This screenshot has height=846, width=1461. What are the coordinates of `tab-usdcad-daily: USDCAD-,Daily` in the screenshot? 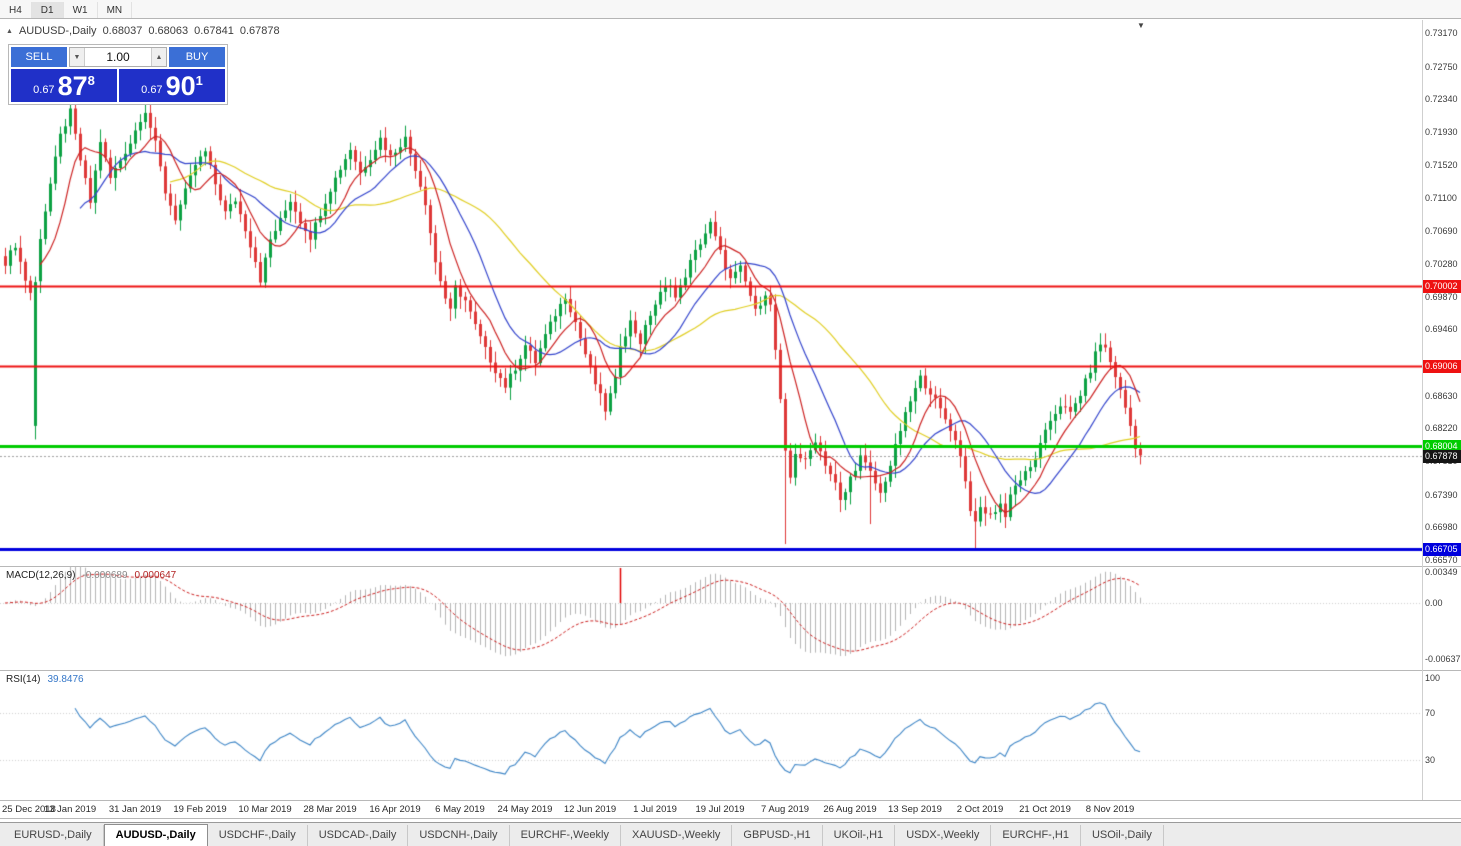 It's located at (358, 835).